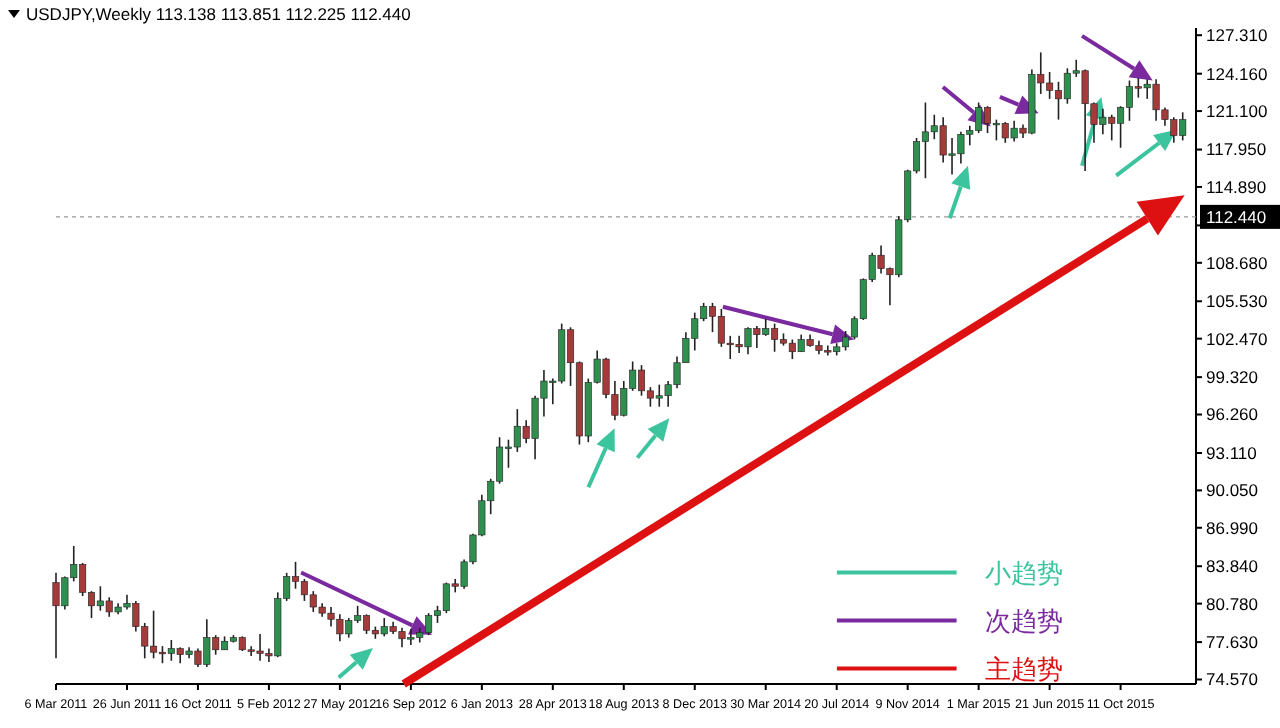 The width and height of the screenshot is (1280, 728). What do you see at coordinates (1232, 527) in the screenshot?
I see `y-tick-label: 86.990` at bounding box center [1232, 527].